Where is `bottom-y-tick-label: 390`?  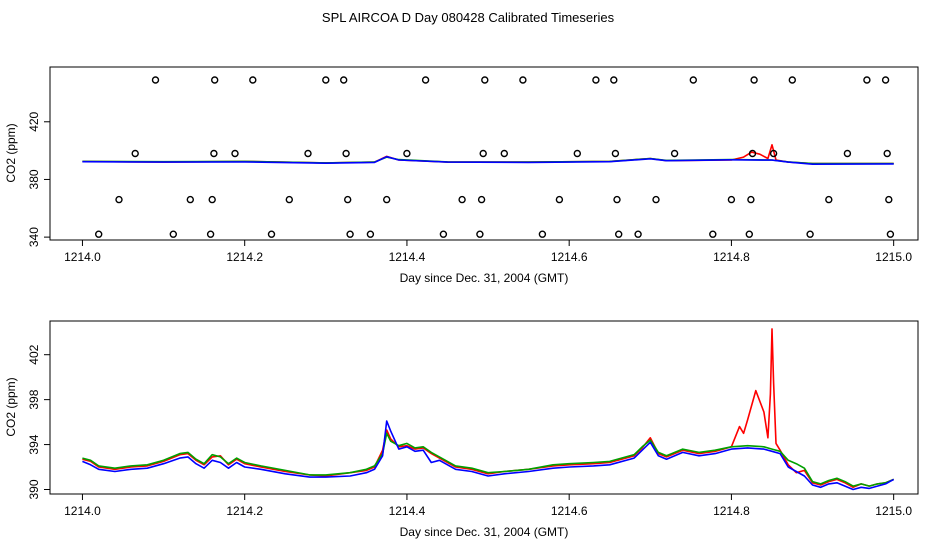
bottom-y-tick-label: 390 is located at coordinates (34, 489).